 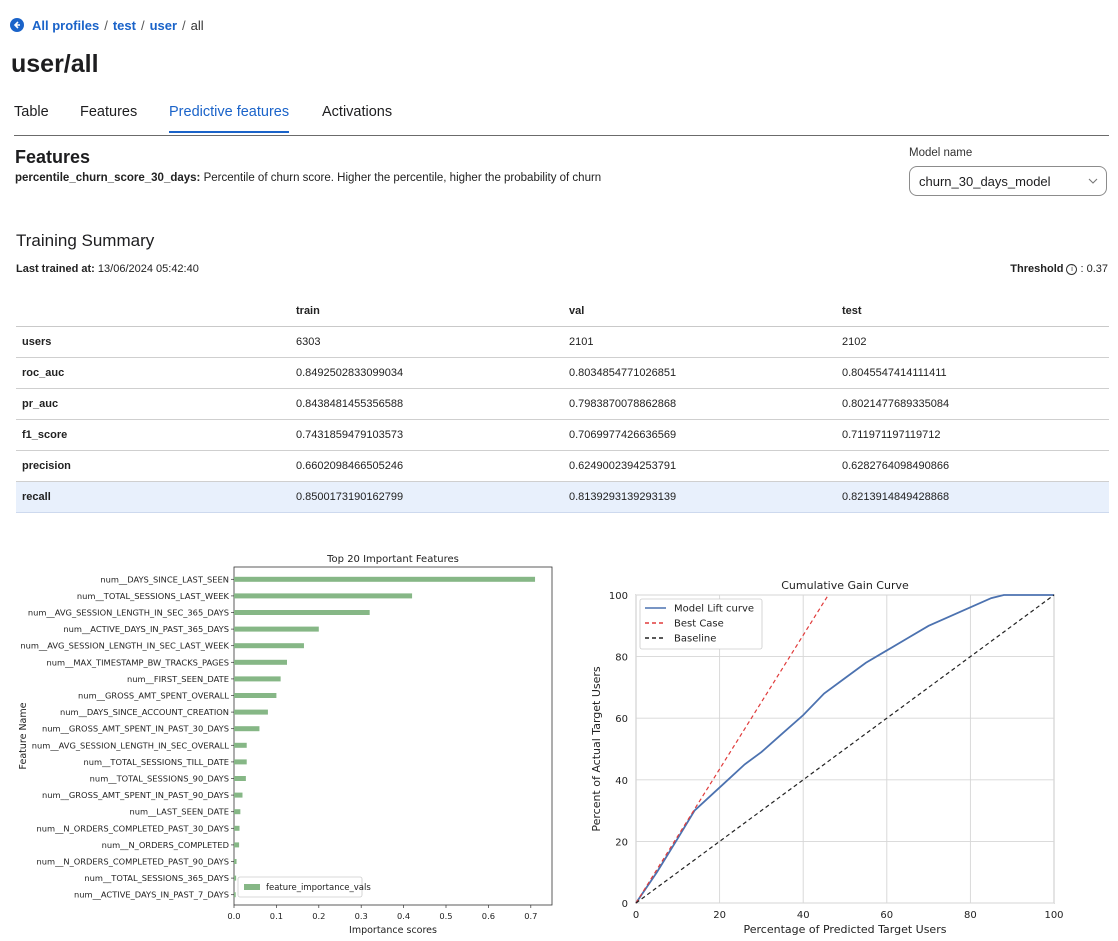 What do you see at coordinates (1093, 181) in the screenshot?
I see `chevron-down-icon` at bounding box center [1093, 181].